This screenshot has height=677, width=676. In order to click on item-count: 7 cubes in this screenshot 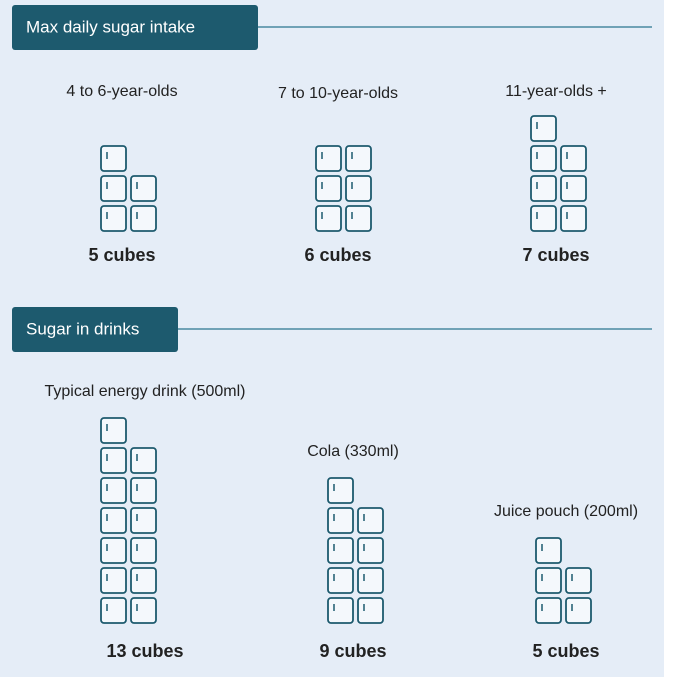, I will do `click(555, 255)`.